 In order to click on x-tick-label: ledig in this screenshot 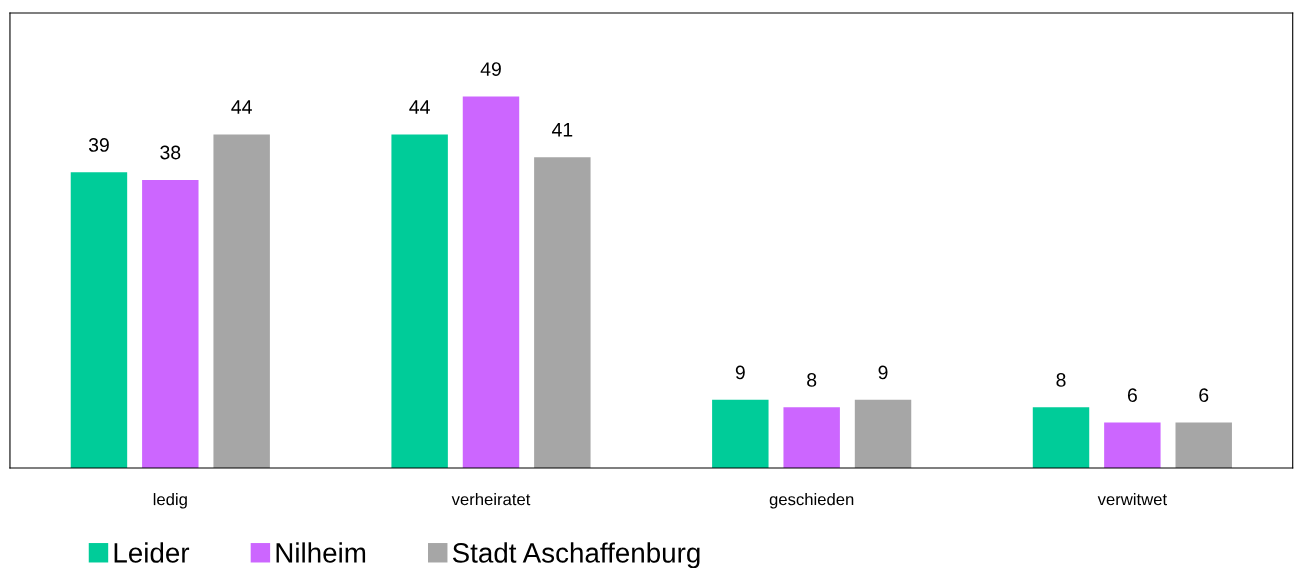, I will do `click(170, 501)`.